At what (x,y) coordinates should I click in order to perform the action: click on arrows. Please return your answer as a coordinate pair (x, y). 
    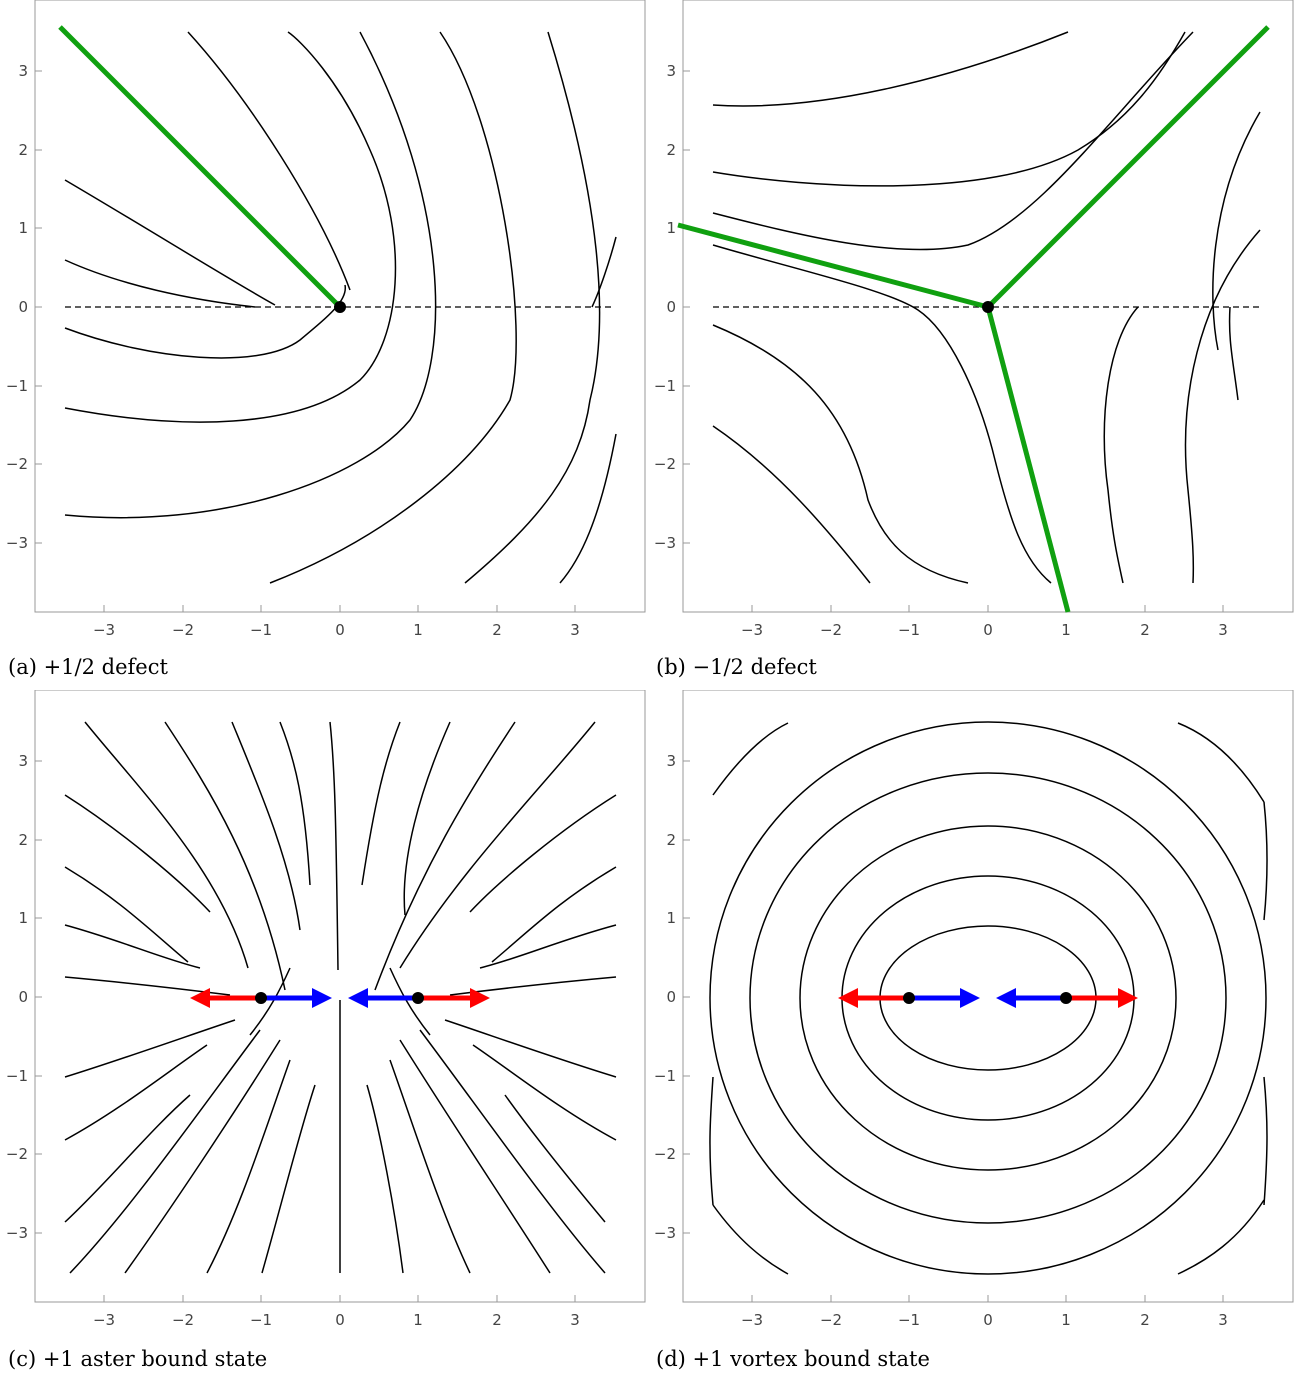
    Looking at the image, I should click on (988, 998).